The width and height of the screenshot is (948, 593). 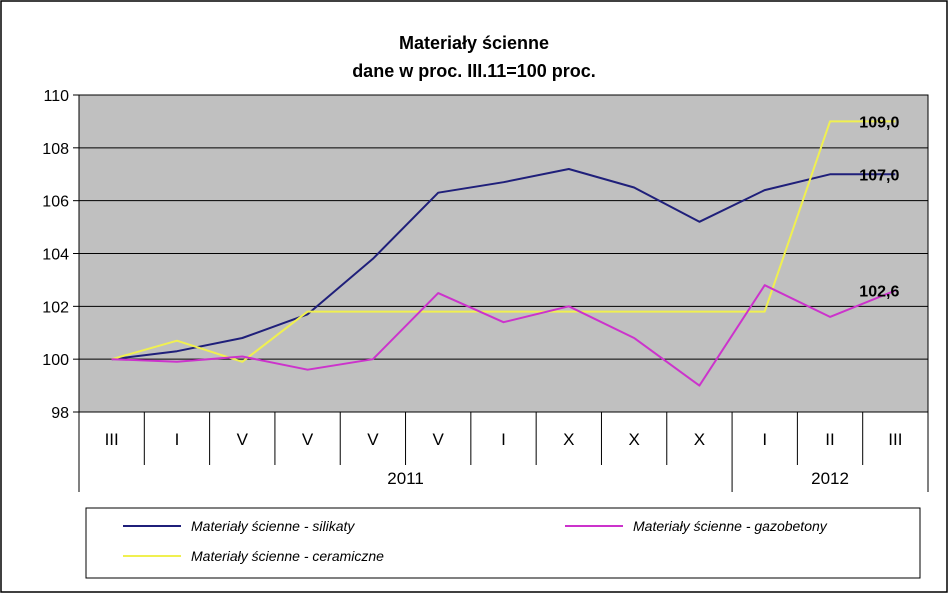 What do you see at coordinates (503, 335) in the screenshot?
I see `series-line` at bounding box center [503, 335].